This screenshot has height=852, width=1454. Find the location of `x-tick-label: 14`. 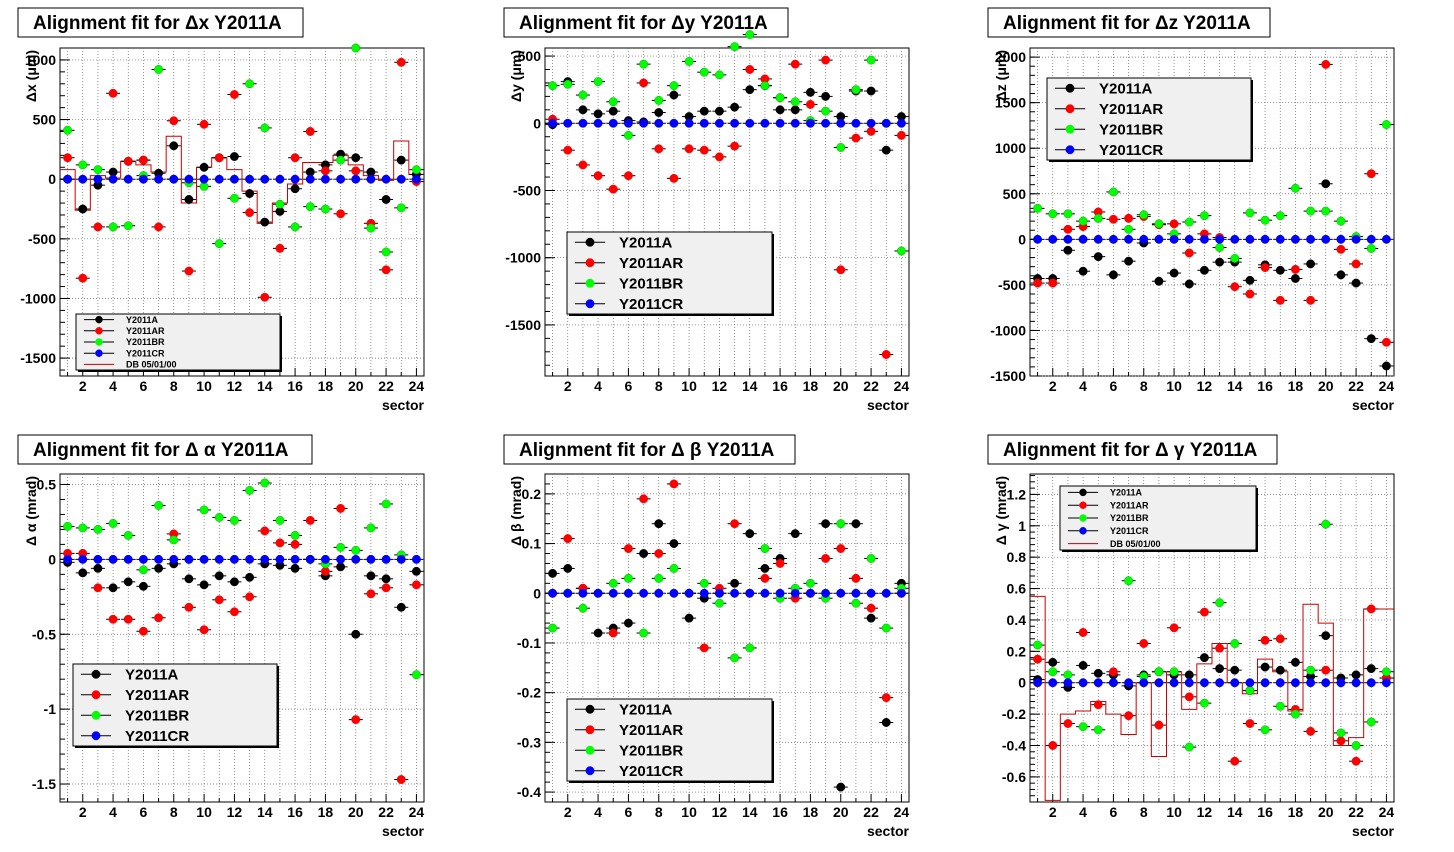

x-tick-label: 14 is located at coordinates (750, 812).